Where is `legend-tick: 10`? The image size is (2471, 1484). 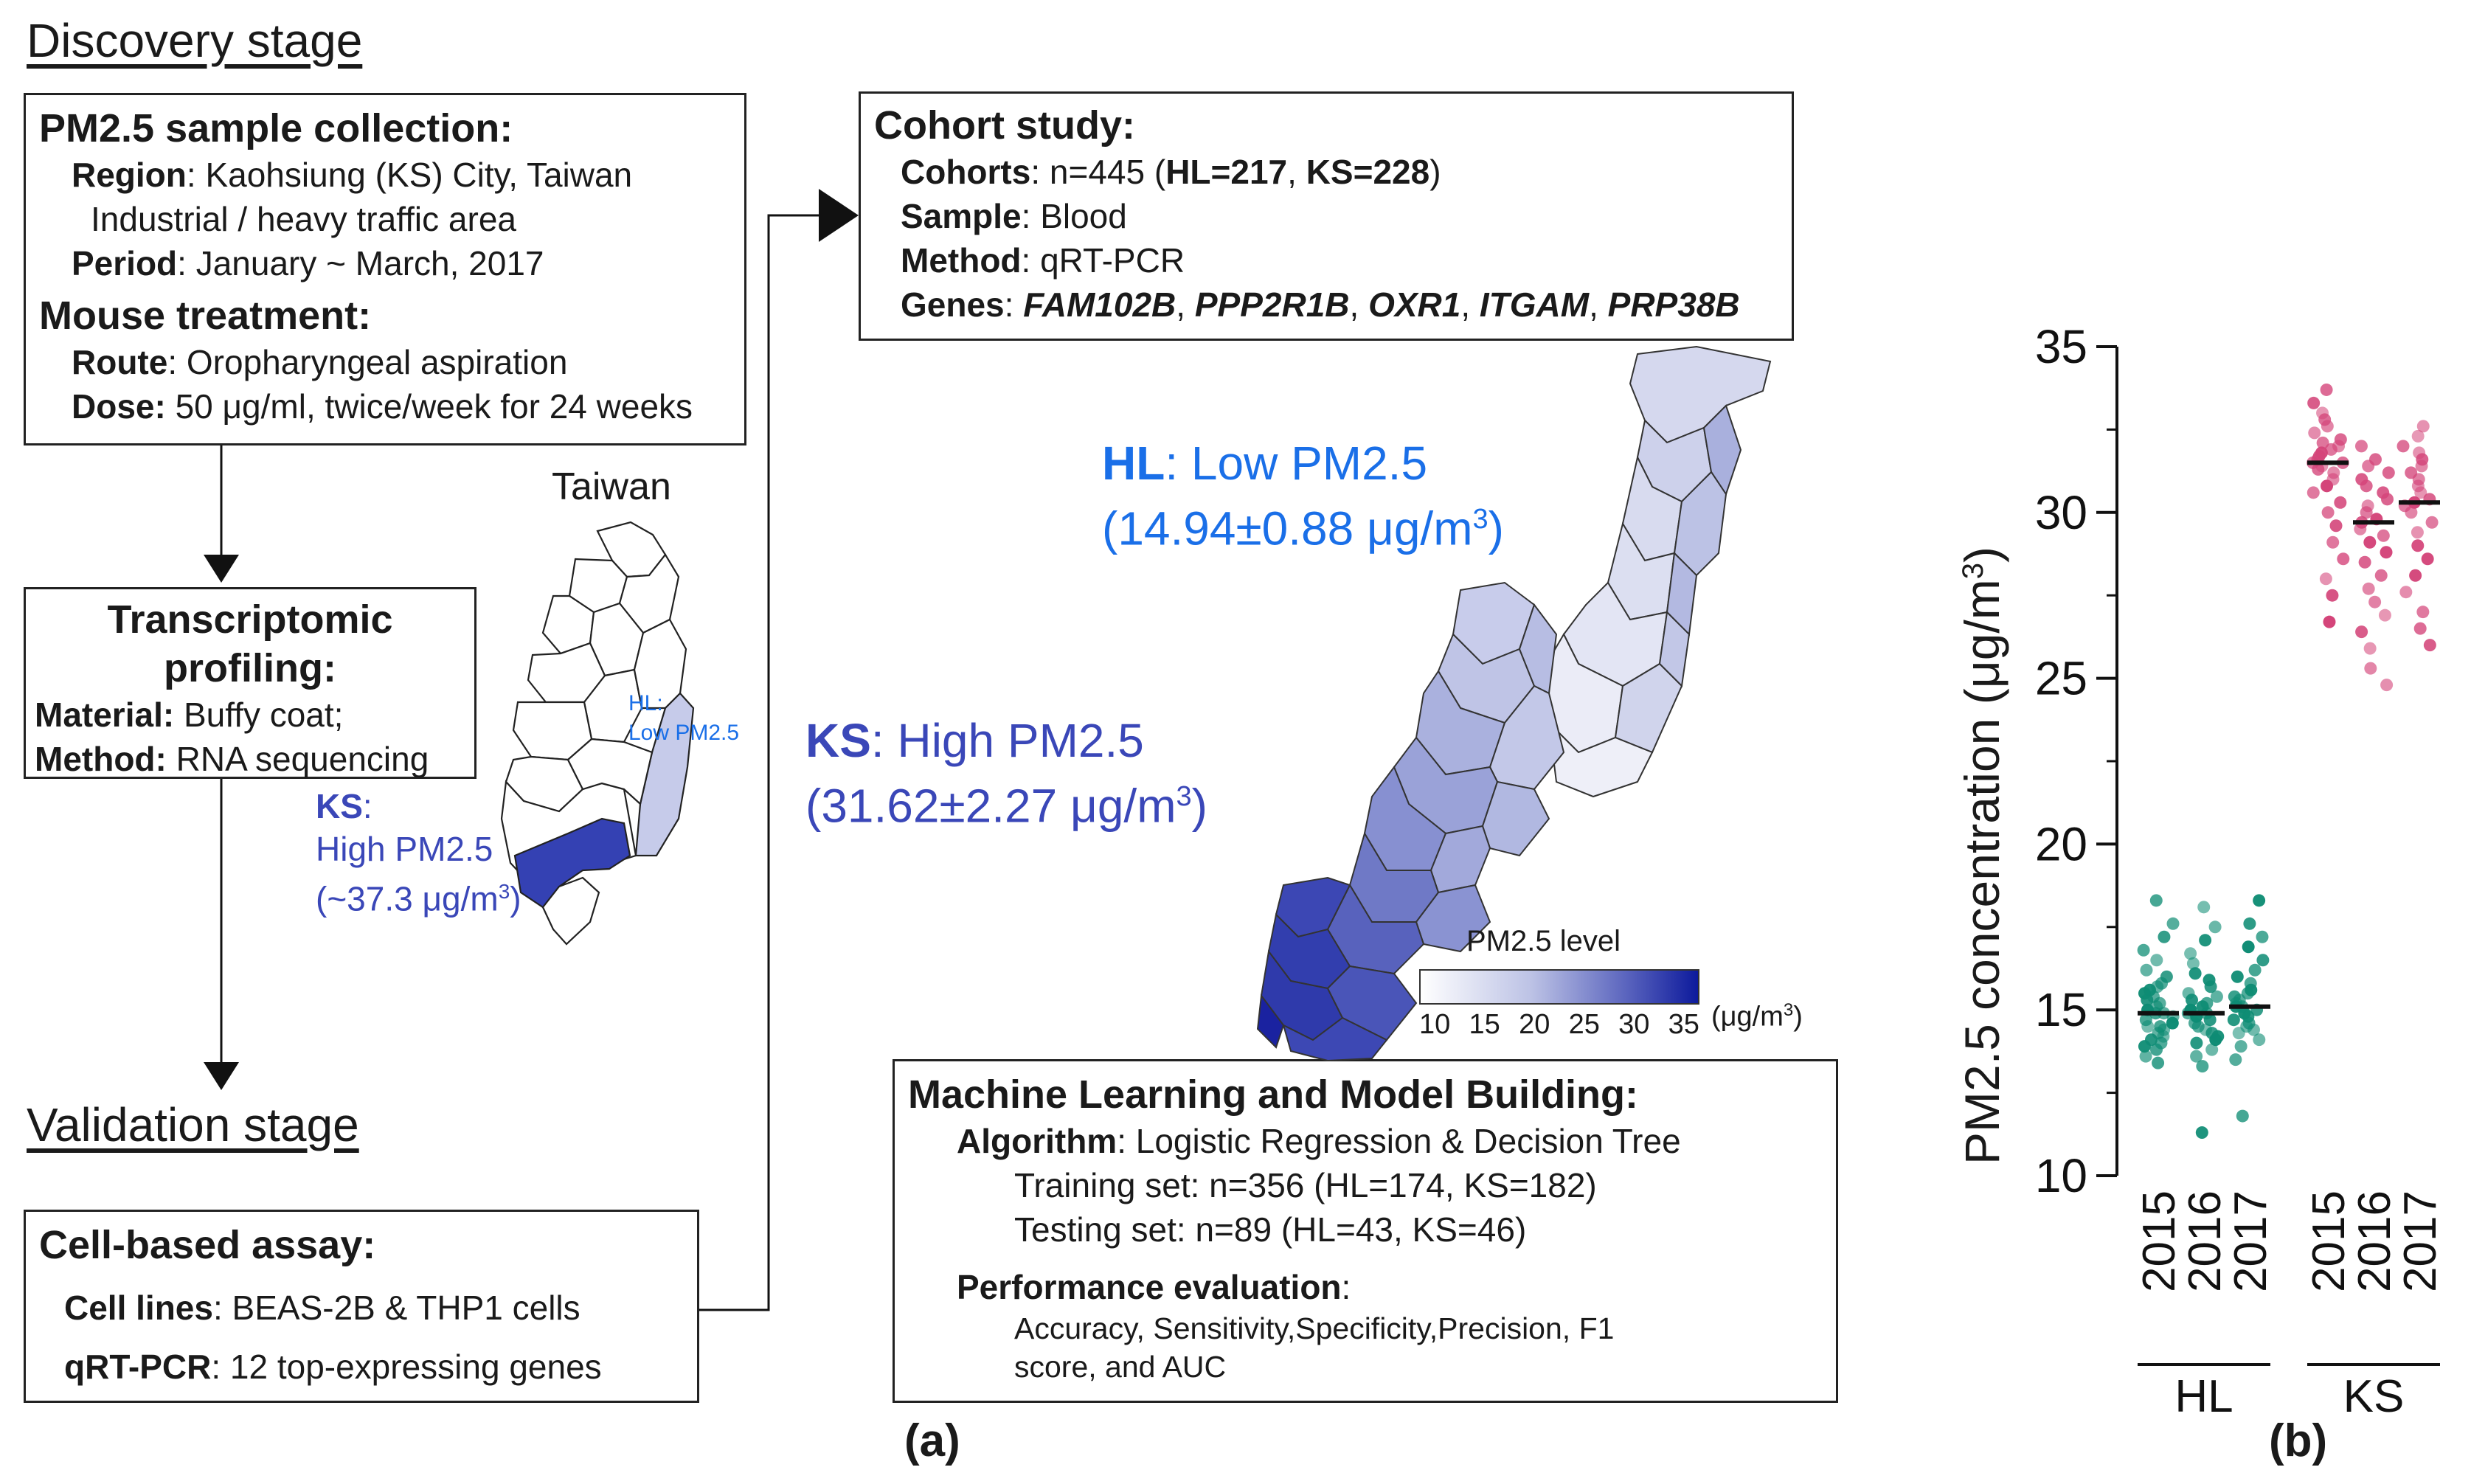
legend-tick: 10 is located at coordinates (1435, 1024).